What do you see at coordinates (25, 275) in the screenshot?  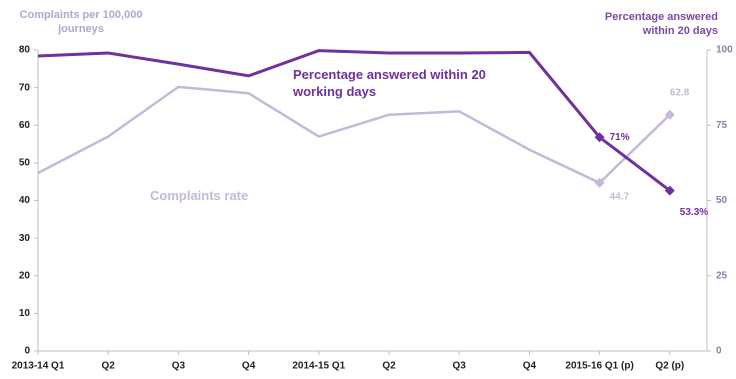 I see `y-tick-label: 20` at bounding box center [25, 275].